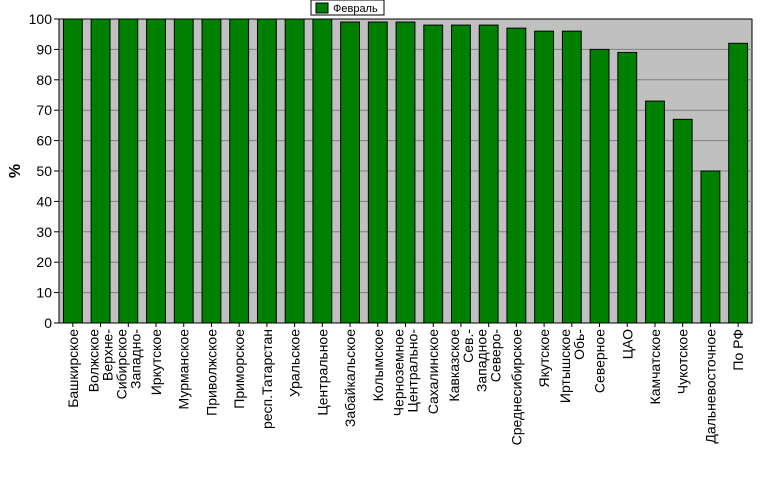  What do you see at coordinates (44, 262) in the screenshot?
I see `y-tick-label: 20` at bounding box center [44, 262].